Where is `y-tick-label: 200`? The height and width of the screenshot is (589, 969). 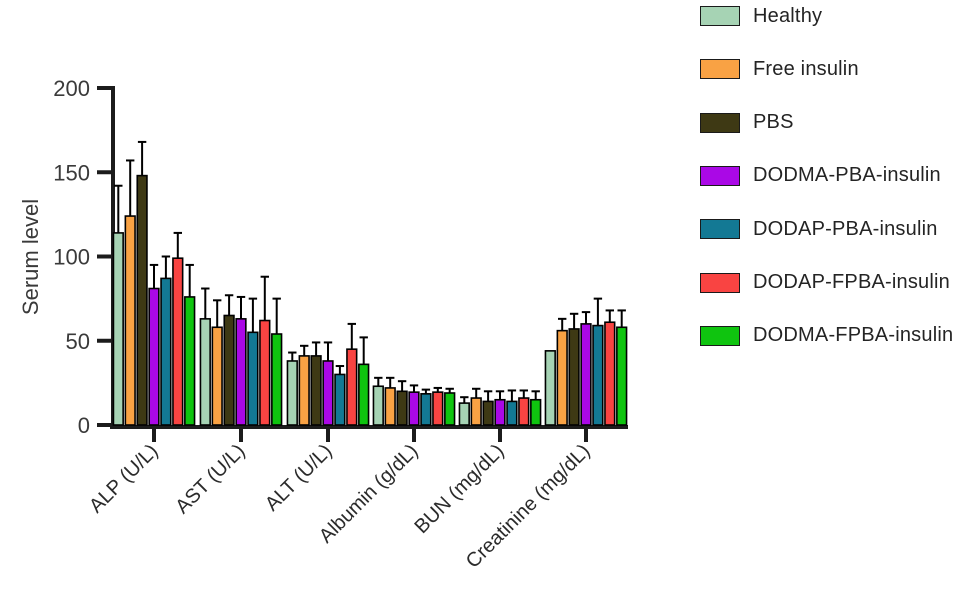
y-tick-label: 200 is located at coordinates (71, 88).